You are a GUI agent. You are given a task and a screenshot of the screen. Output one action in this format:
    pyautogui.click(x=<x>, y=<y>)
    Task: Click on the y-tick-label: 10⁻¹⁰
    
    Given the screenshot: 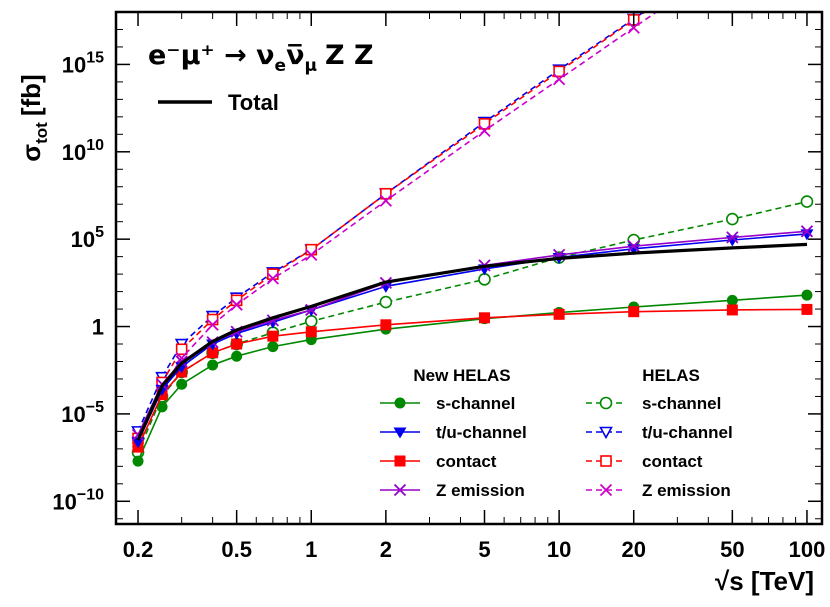 What is the action you would take?
    pyautogui.click(x=78, y=500)
    